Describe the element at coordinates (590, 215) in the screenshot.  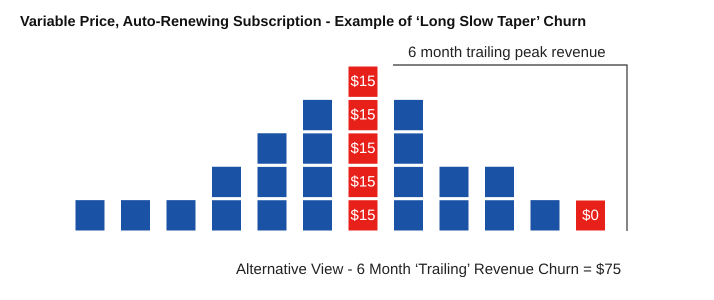
I see `data-label: $0` at that location.